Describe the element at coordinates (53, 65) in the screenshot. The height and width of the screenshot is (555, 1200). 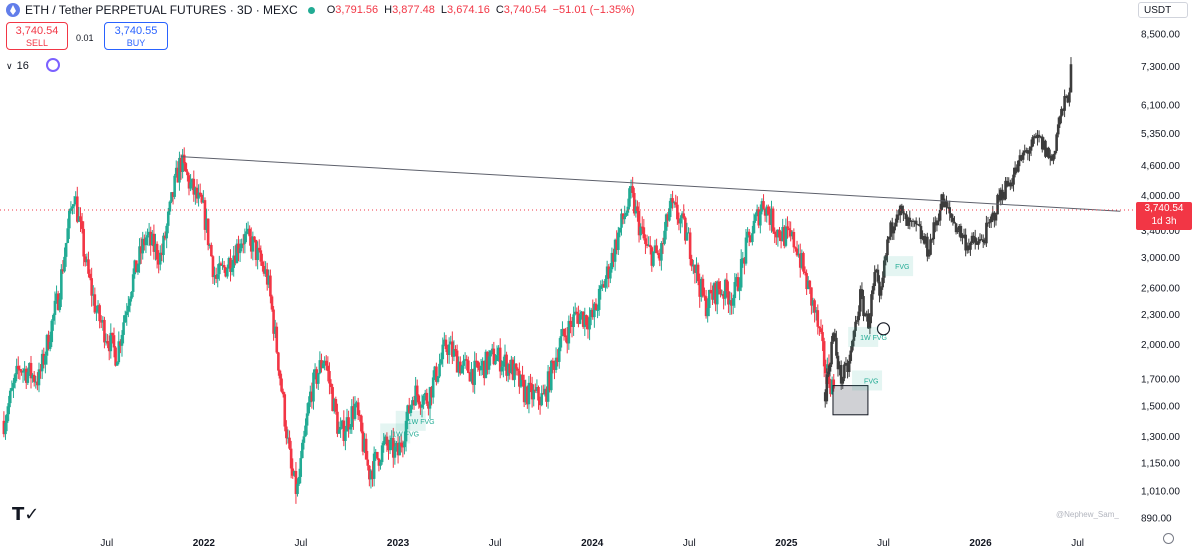
I see `sync-icon` at that location.